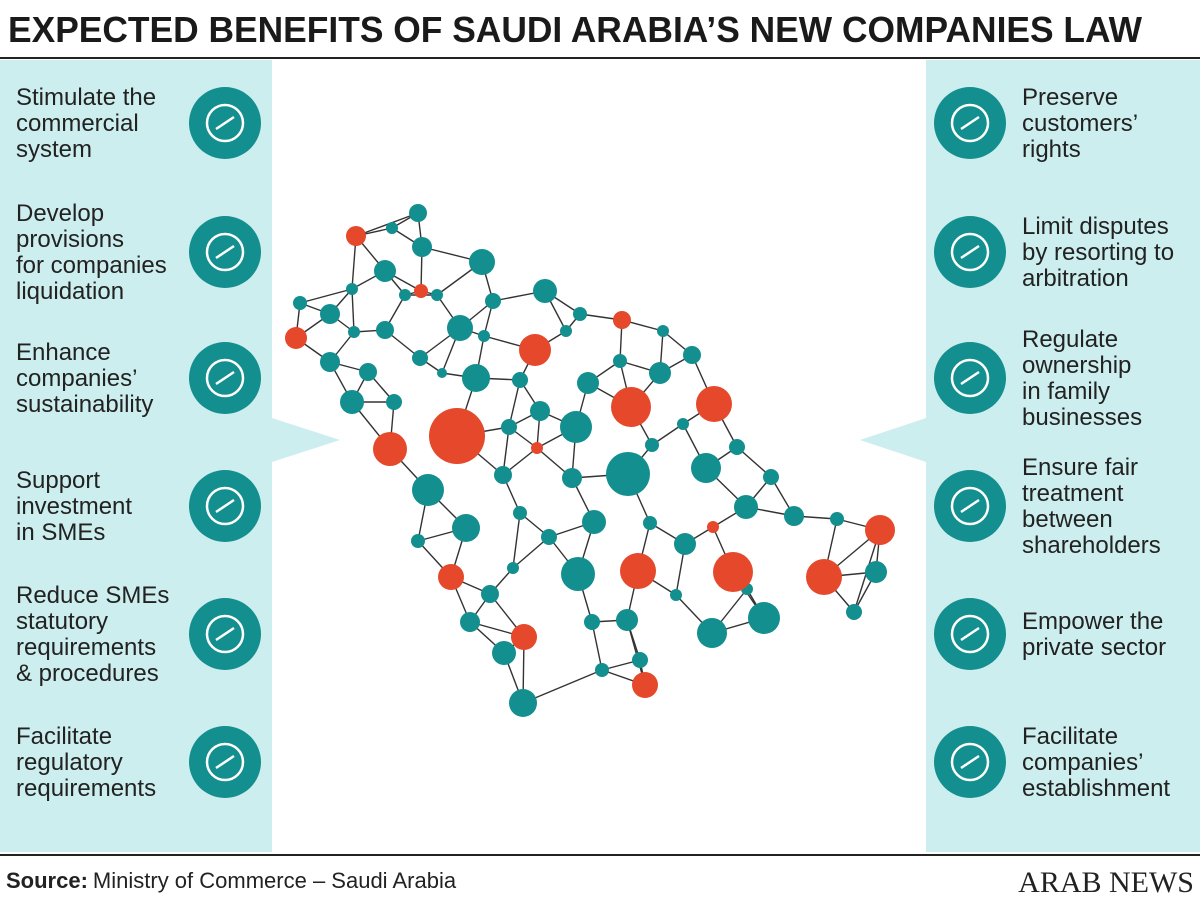 The image size is (1200, 914). What do you see at coordinates (92, 595) in the screenshot?
I see `benefit-text: Reduce SMEs` at bounding box center [92, 595].